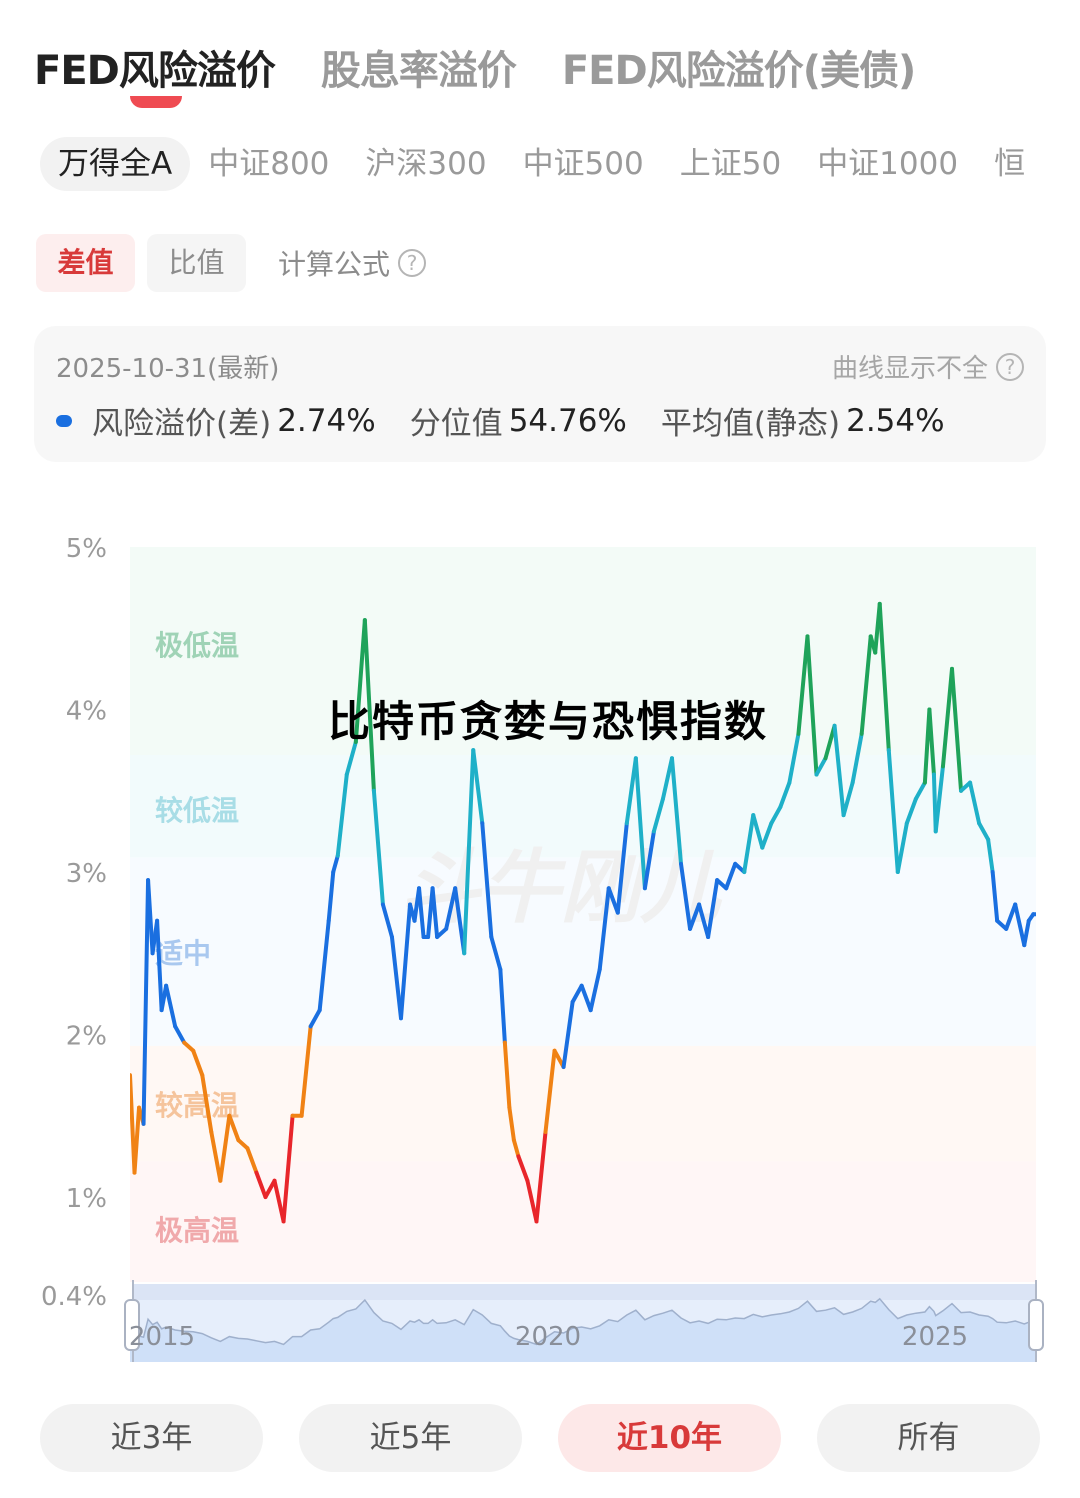 The image size is (1080, 1498). Describe the element at coordinates (418, 71) in the screenshot. I see `tab-dividend-premium: 股息率溢价` at that location.